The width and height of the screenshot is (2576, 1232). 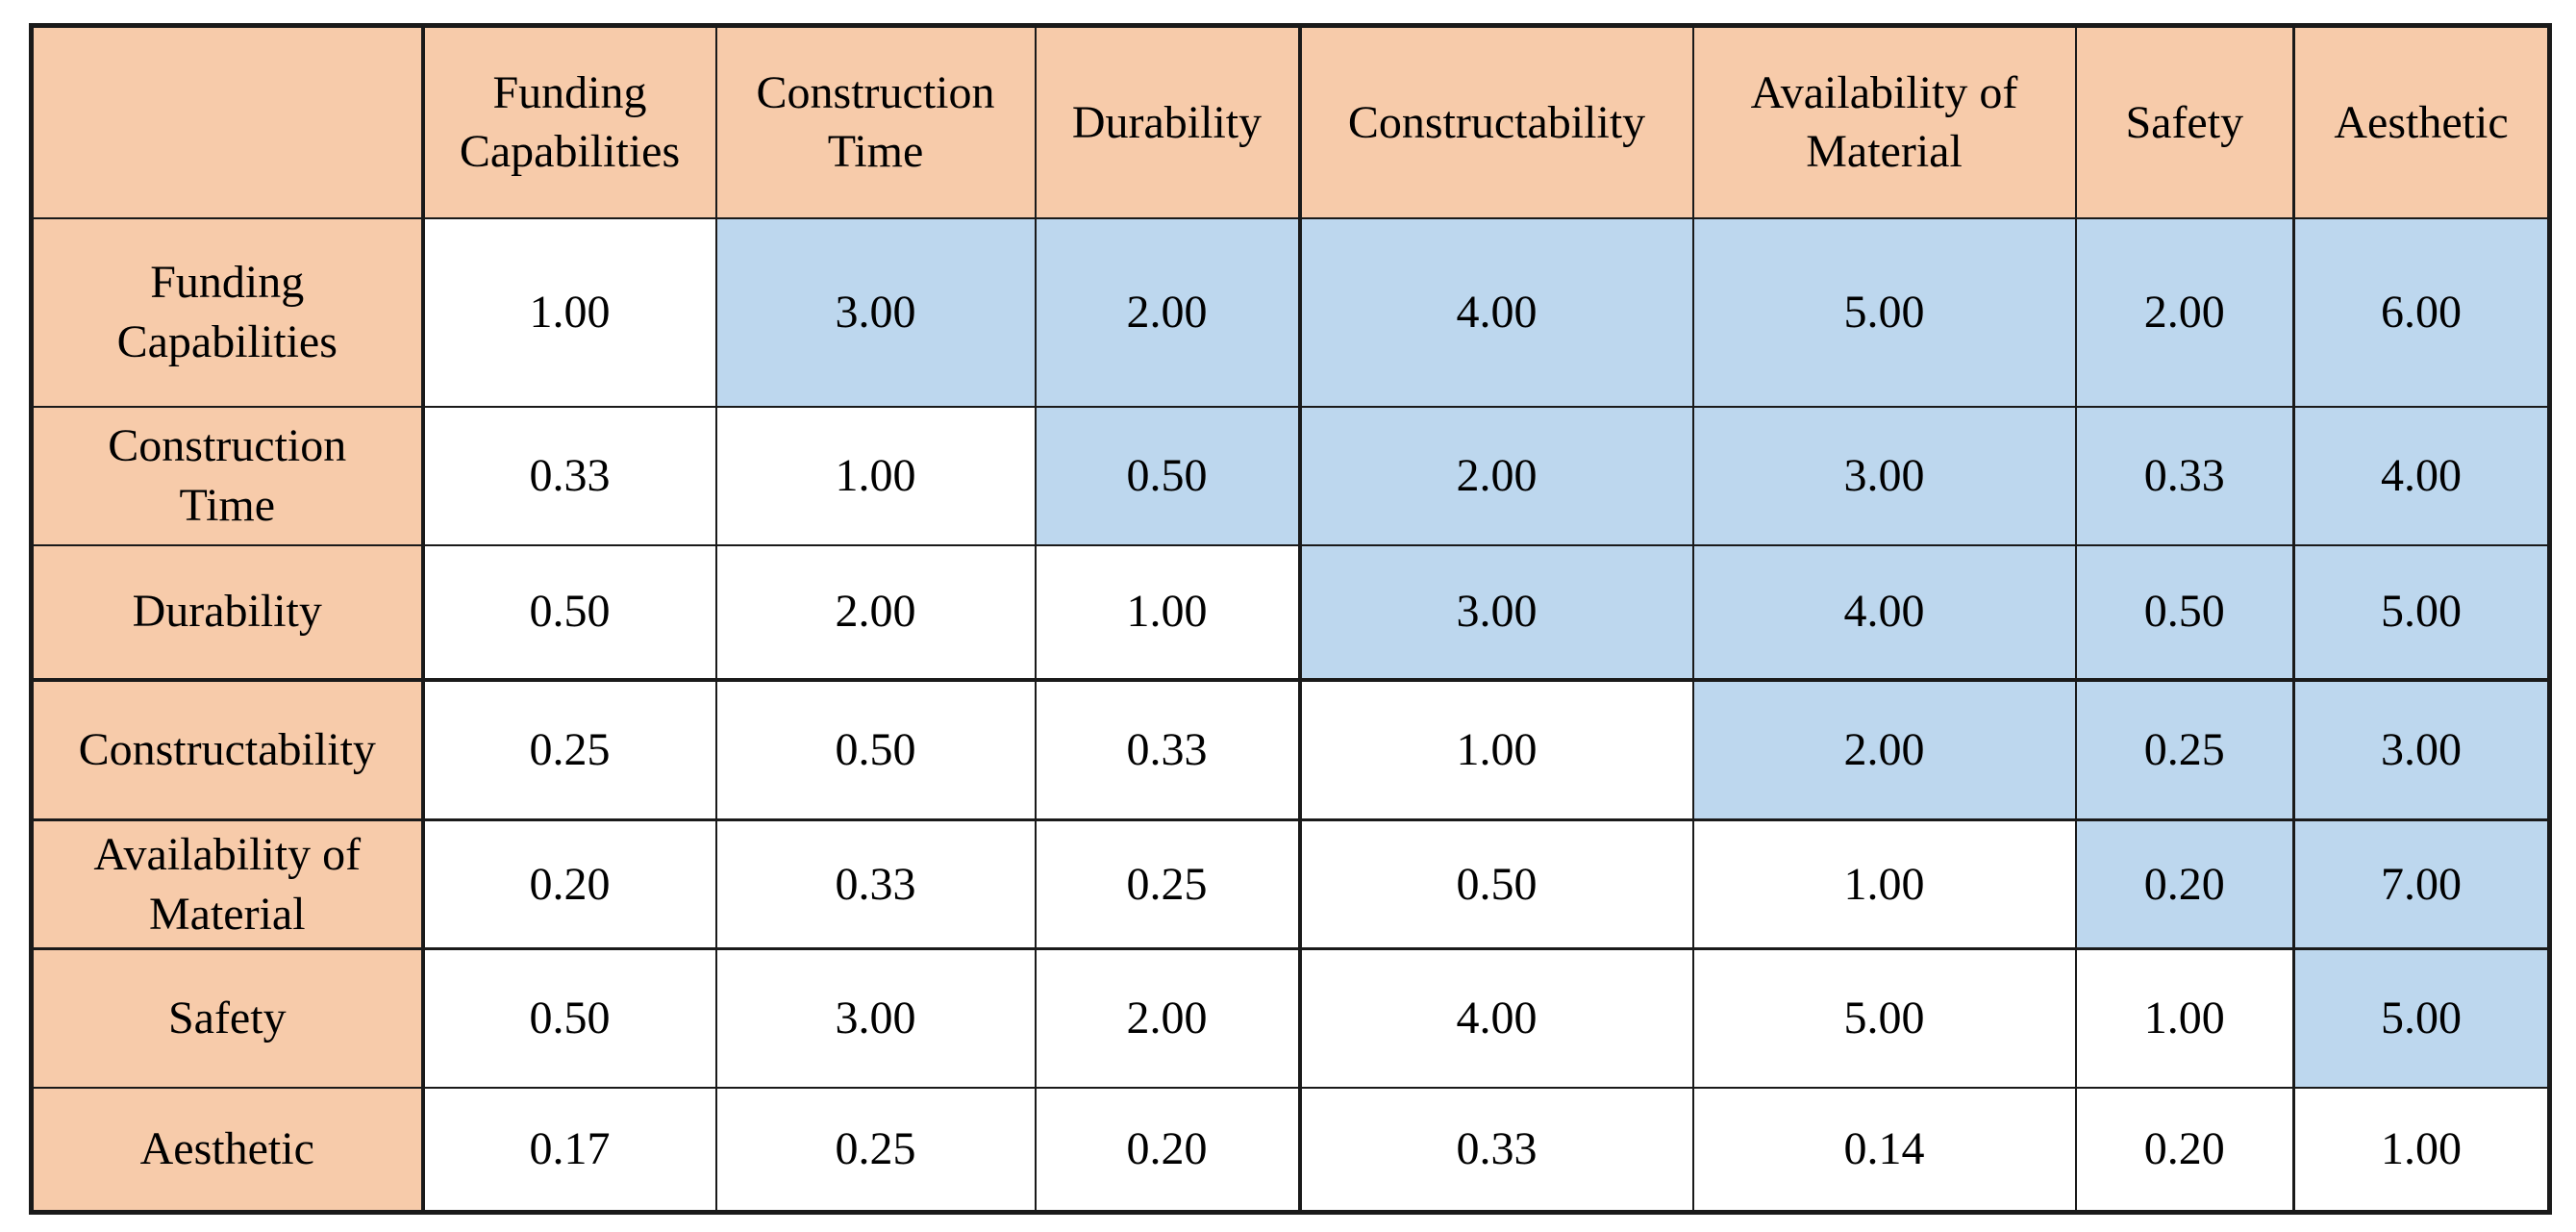 I want to click on column-header-construction-time: Construction Time, so click(x=875, y=121).